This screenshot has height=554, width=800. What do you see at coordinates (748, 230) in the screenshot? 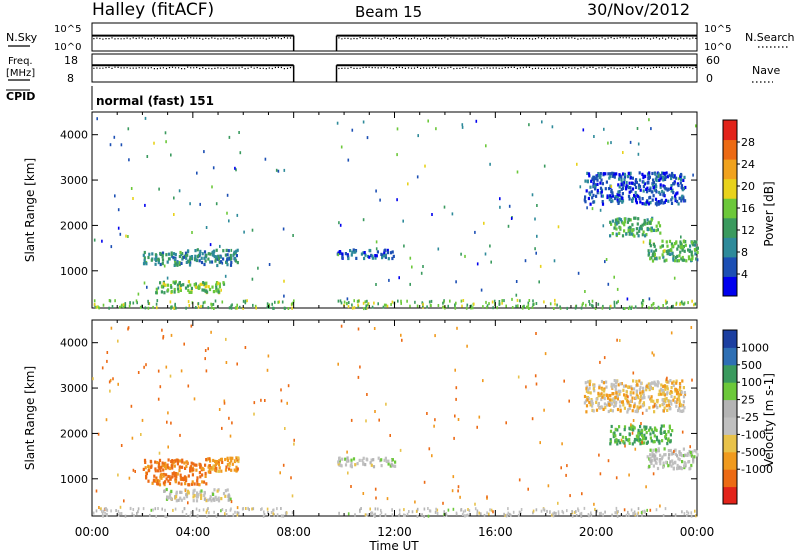
I see `power-colorbar-tick-label-2: 12` at bounding box center [748, 230].